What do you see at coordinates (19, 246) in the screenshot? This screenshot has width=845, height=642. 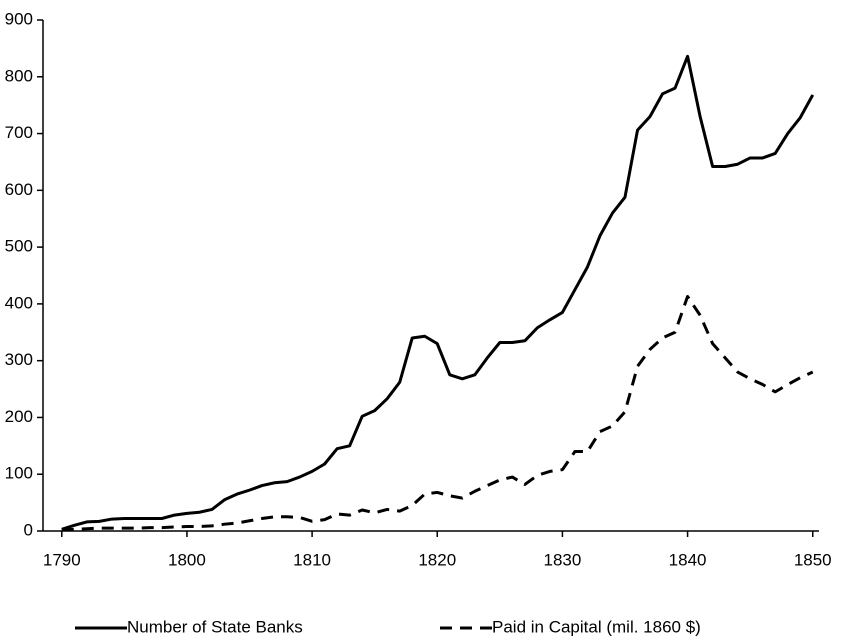 I see `y-tick-label: 500` at bounding box center [19, 246].